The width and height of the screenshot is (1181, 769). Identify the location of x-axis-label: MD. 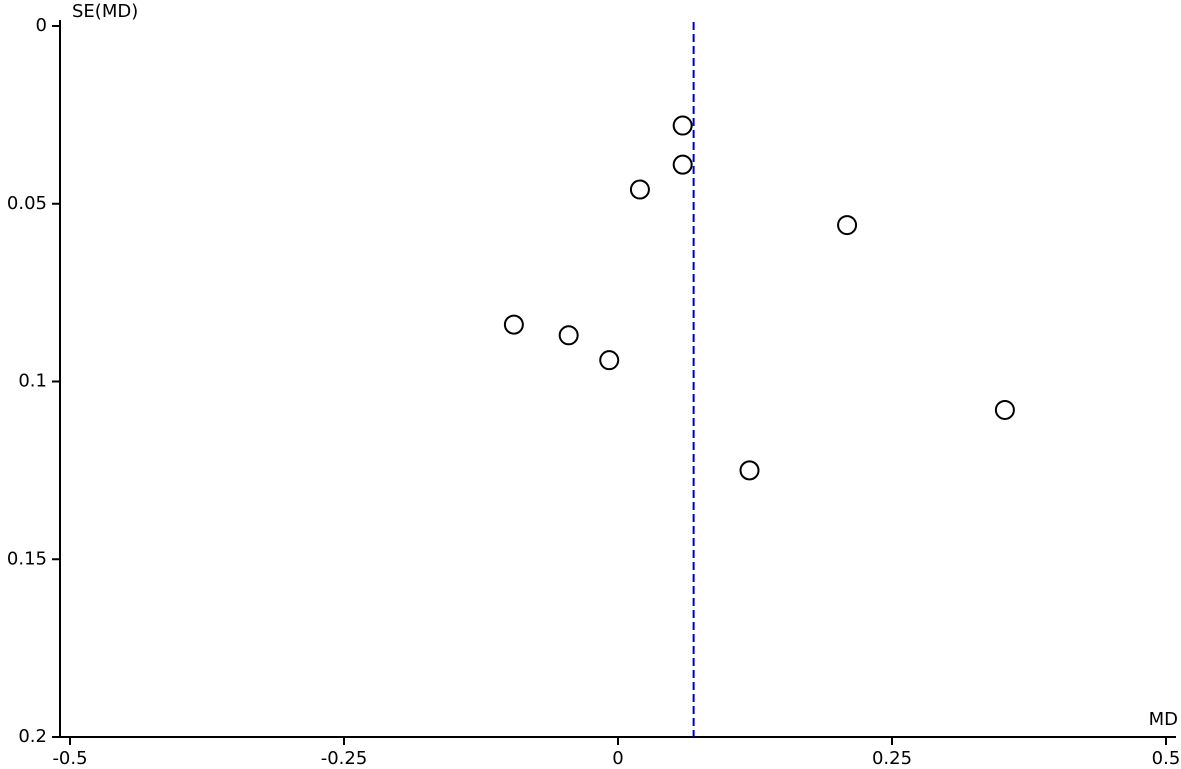
(1163, 719).